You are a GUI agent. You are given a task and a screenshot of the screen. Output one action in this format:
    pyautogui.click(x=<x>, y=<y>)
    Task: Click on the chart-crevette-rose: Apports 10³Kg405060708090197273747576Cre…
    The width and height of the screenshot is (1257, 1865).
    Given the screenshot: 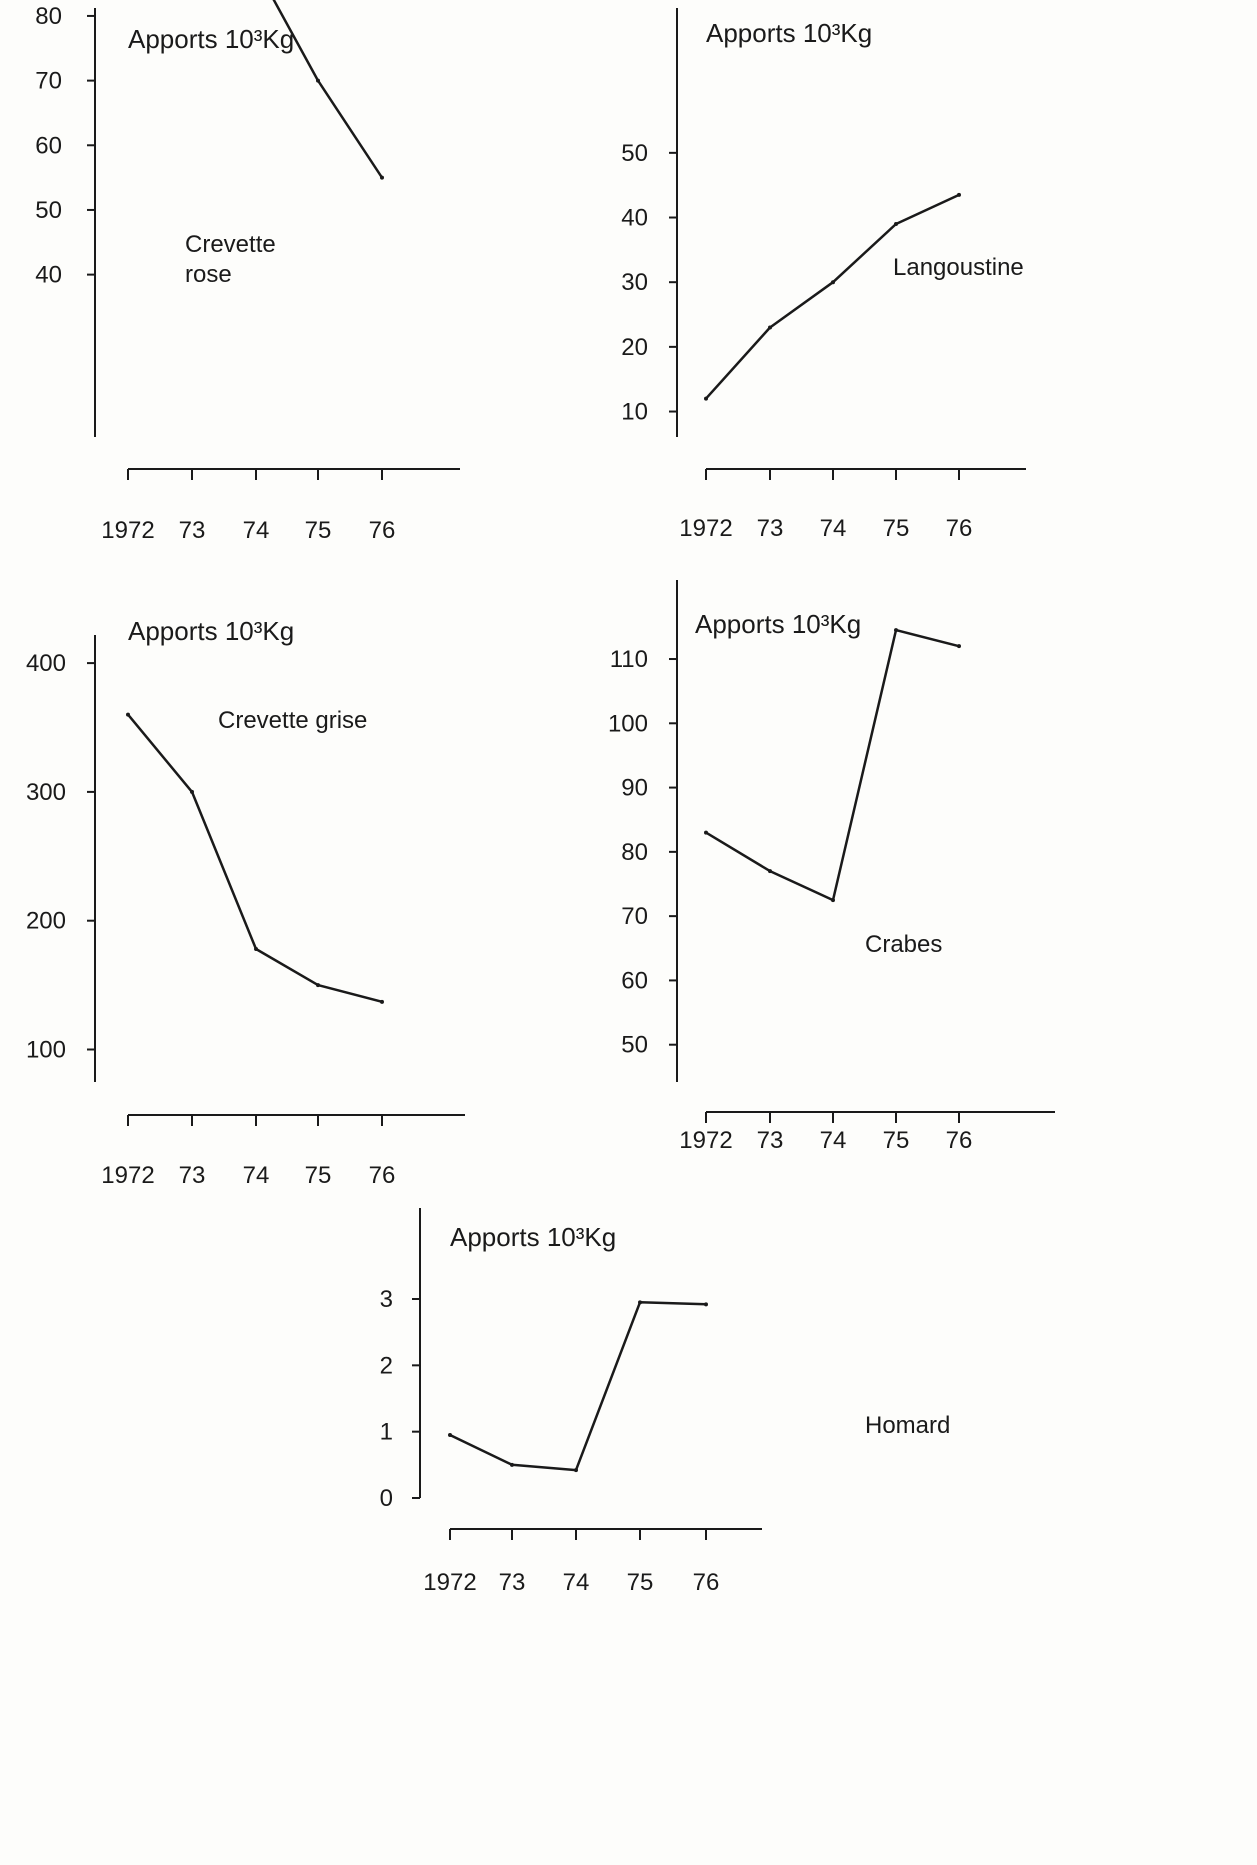 What is the action you would take?
    pyautogui.click(x=247, y=272)
    